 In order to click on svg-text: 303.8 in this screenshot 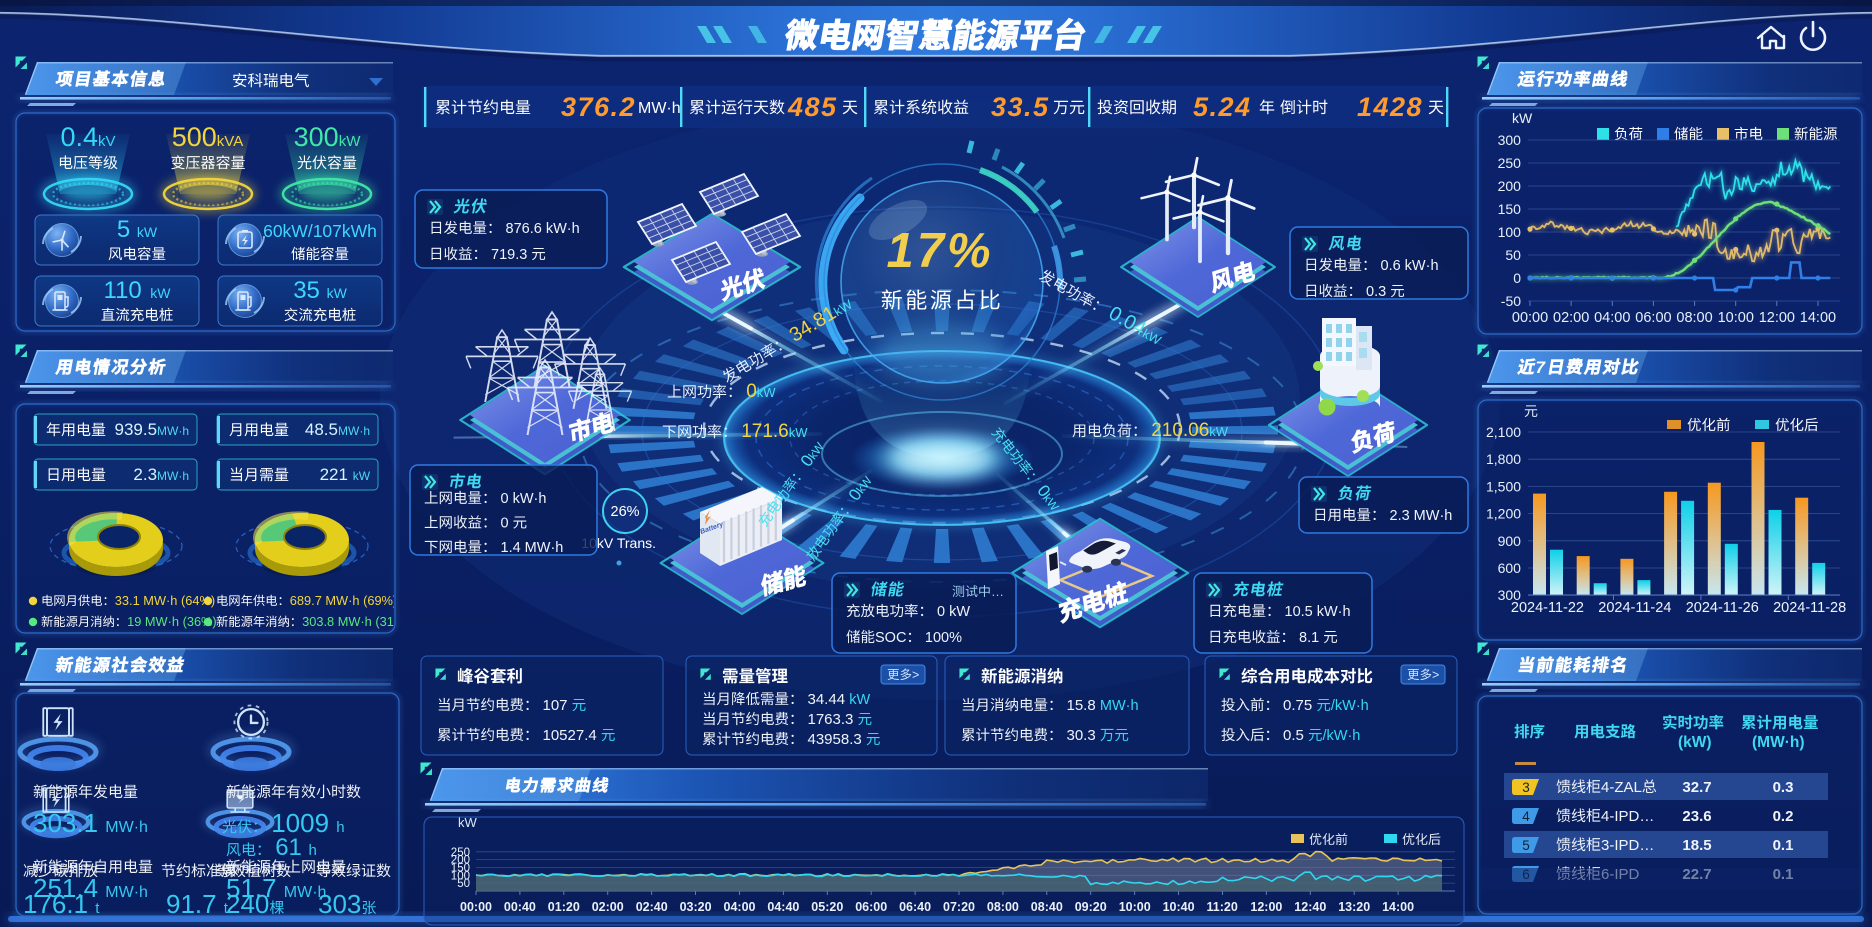, I will do `click(318, 621)`.